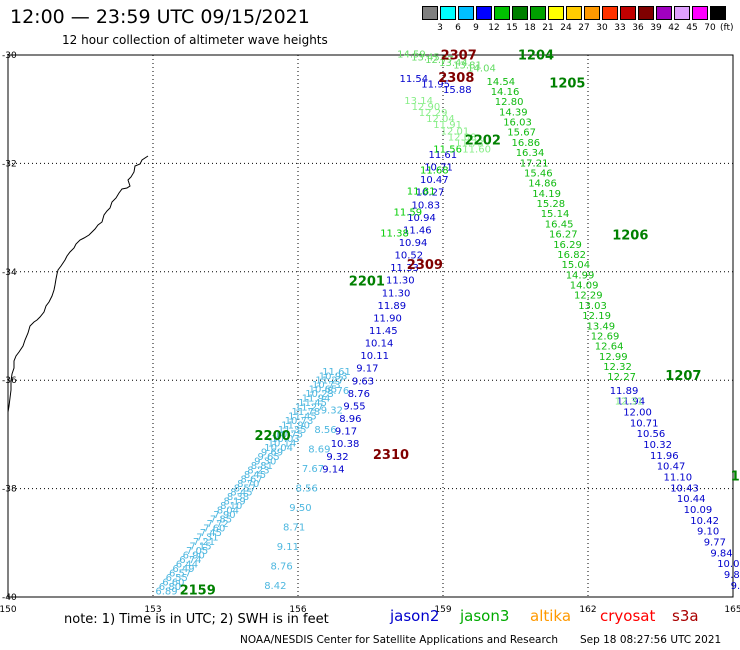 The width and height of the screenshot is (740, 650). I want to click on wave-height-value: 14.39, so click(513, 112).